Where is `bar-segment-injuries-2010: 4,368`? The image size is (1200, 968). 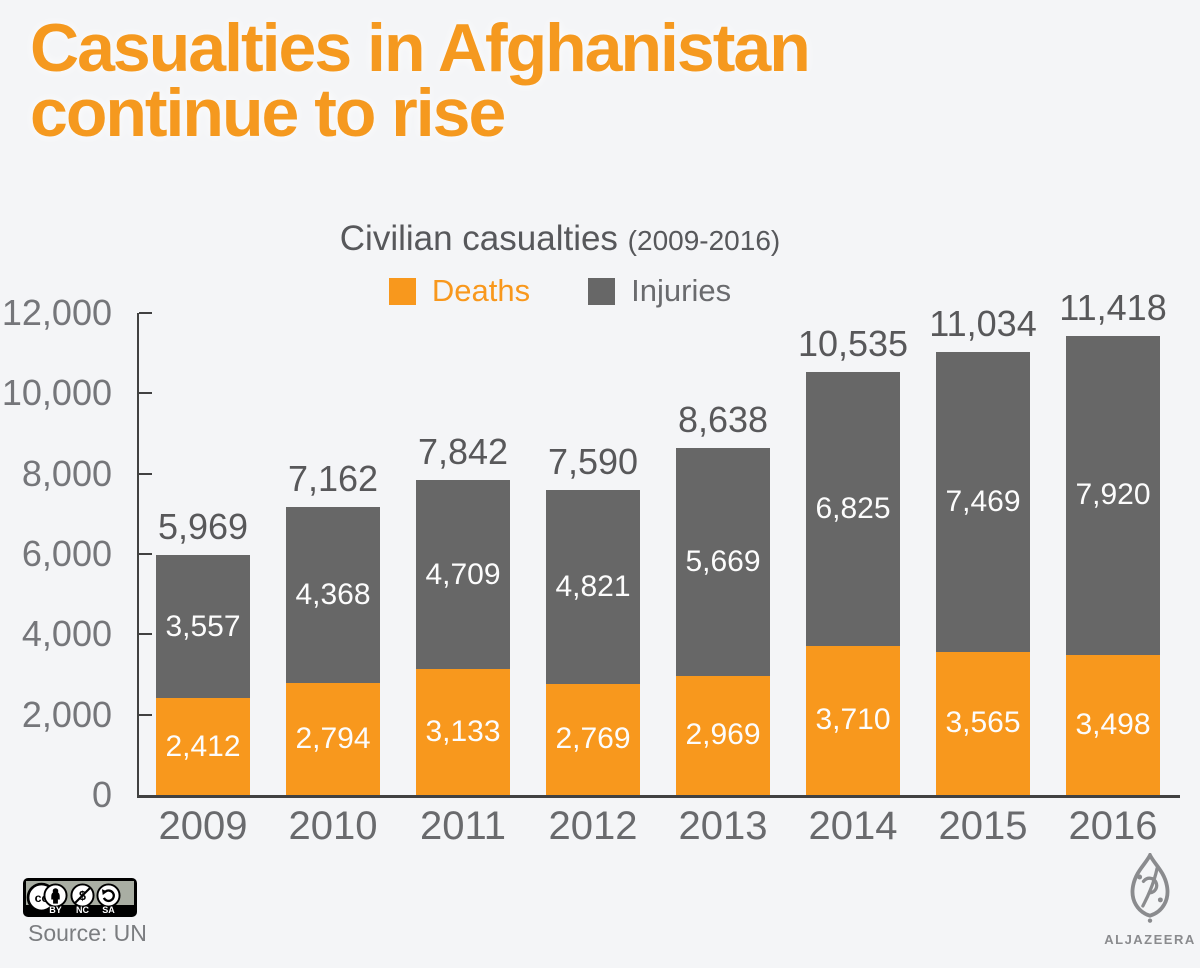
bar-segment-injuries-2010: 4,368 is located at coordinates (333, 595).